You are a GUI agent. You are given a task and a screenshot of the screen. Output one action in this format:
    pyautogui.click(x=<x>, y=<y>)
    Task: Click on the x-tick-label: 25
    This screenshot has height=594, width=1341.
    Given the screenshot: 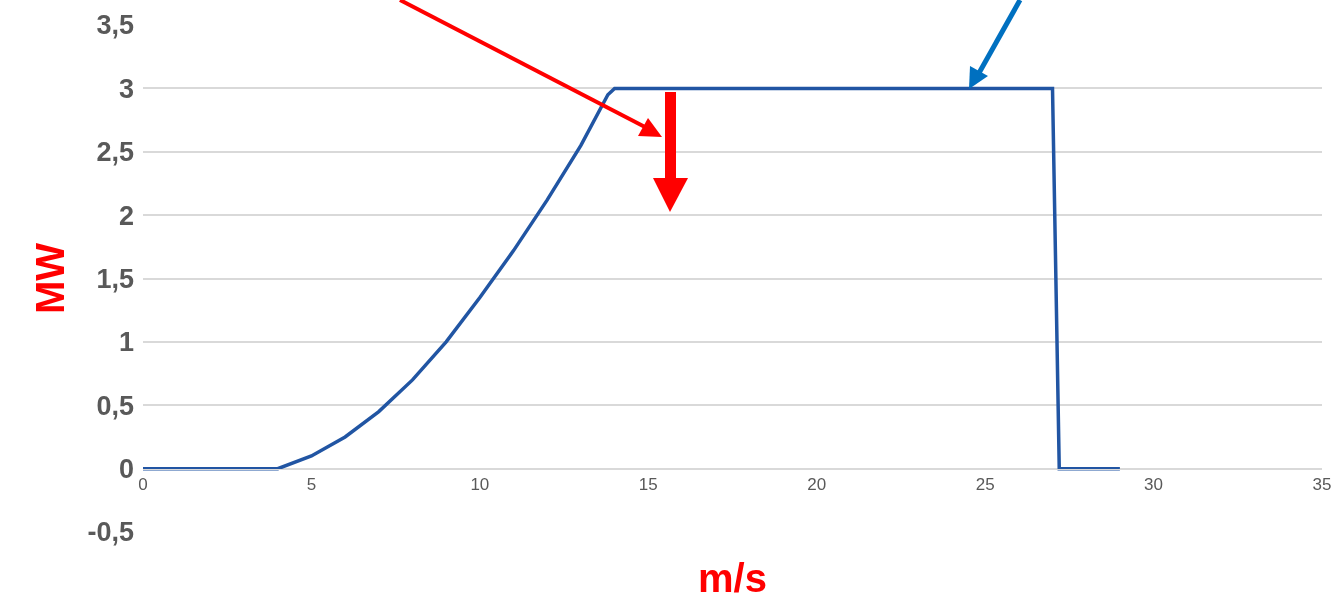 What is the action you would take?
    pyautogui.click(x=985, y=485)
    